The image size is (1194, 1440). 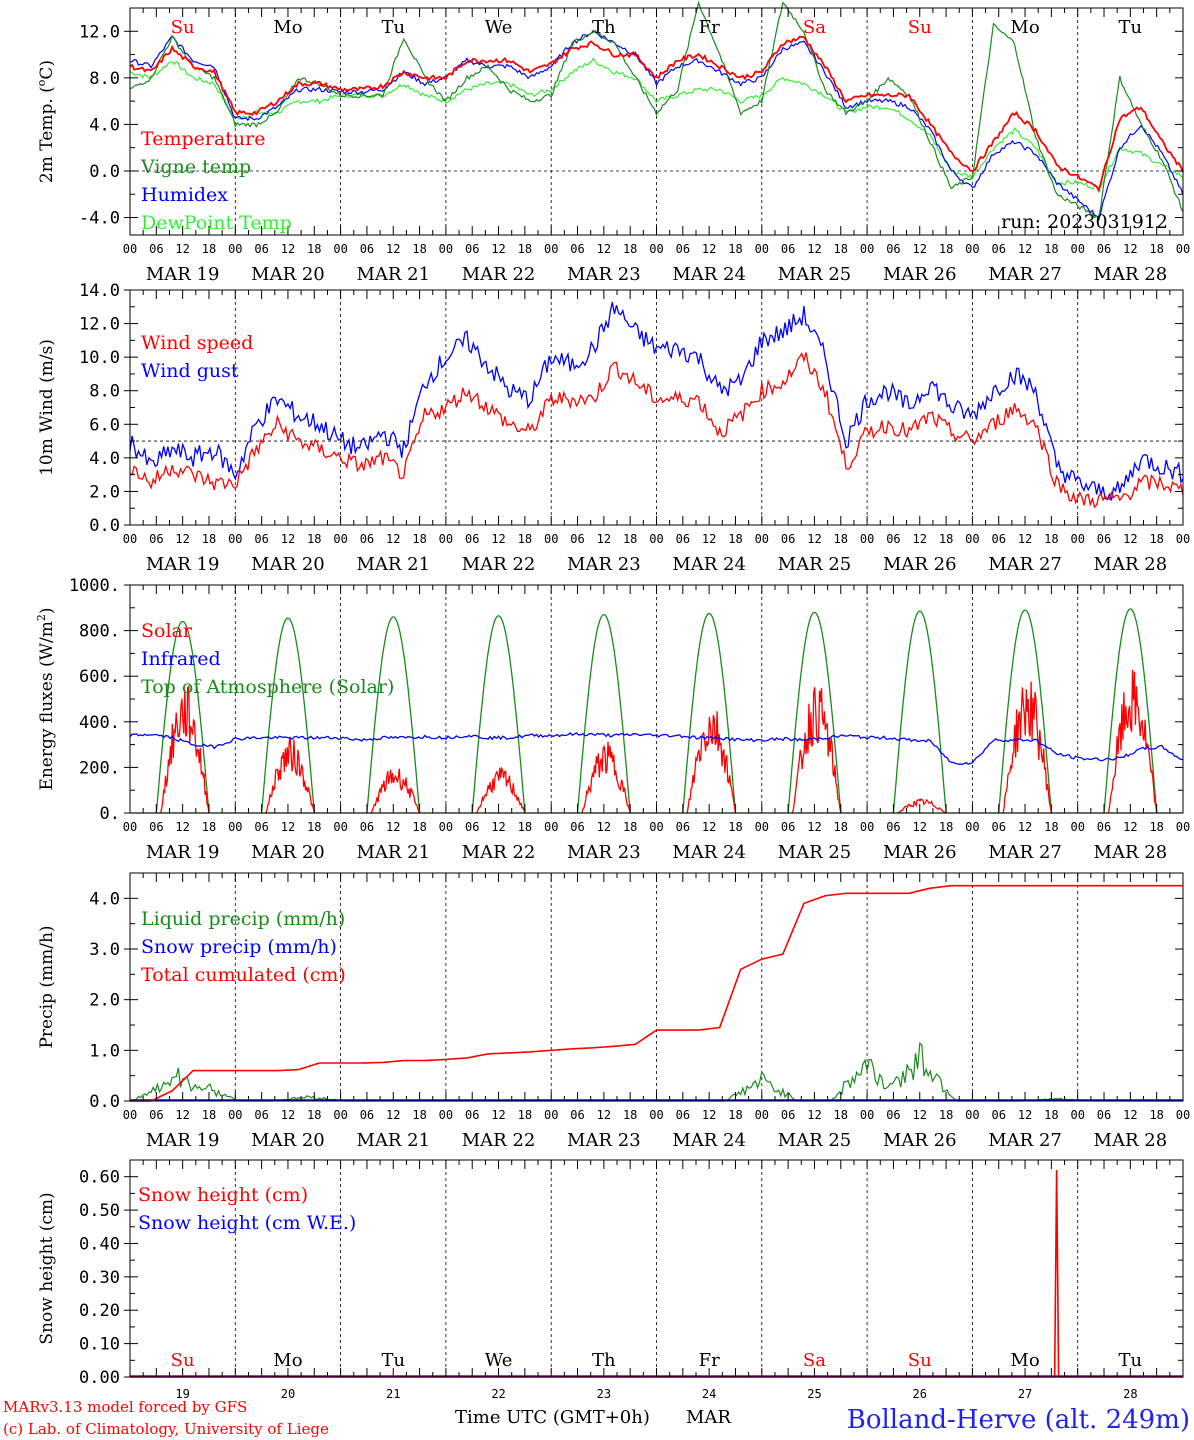 I want to click on day-number-label: 19, so click(x=182, y=1394).